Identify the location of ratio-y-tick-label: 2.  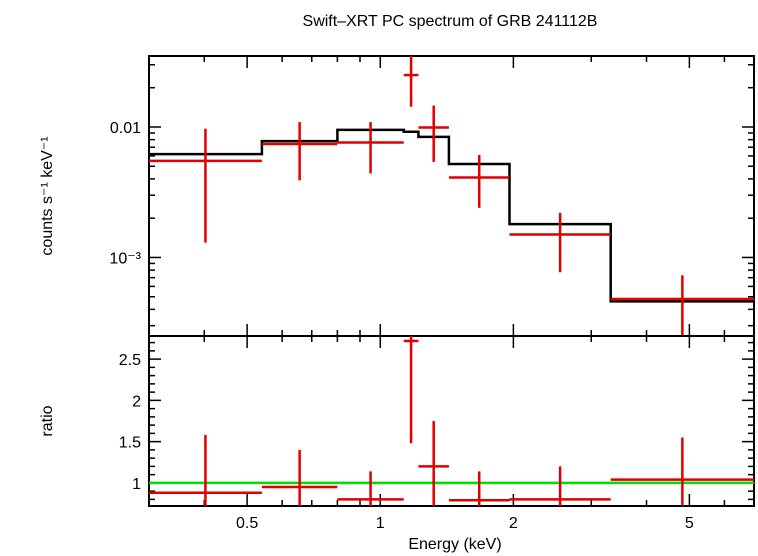
(136, 401).